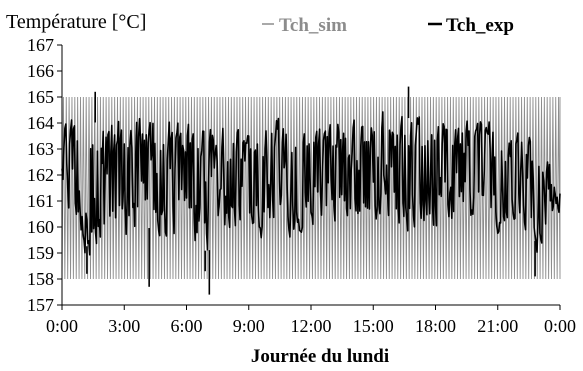 This screenshot has width=583, height=371. I want to click on y-tick-label-165: 165, so click(40, 97).